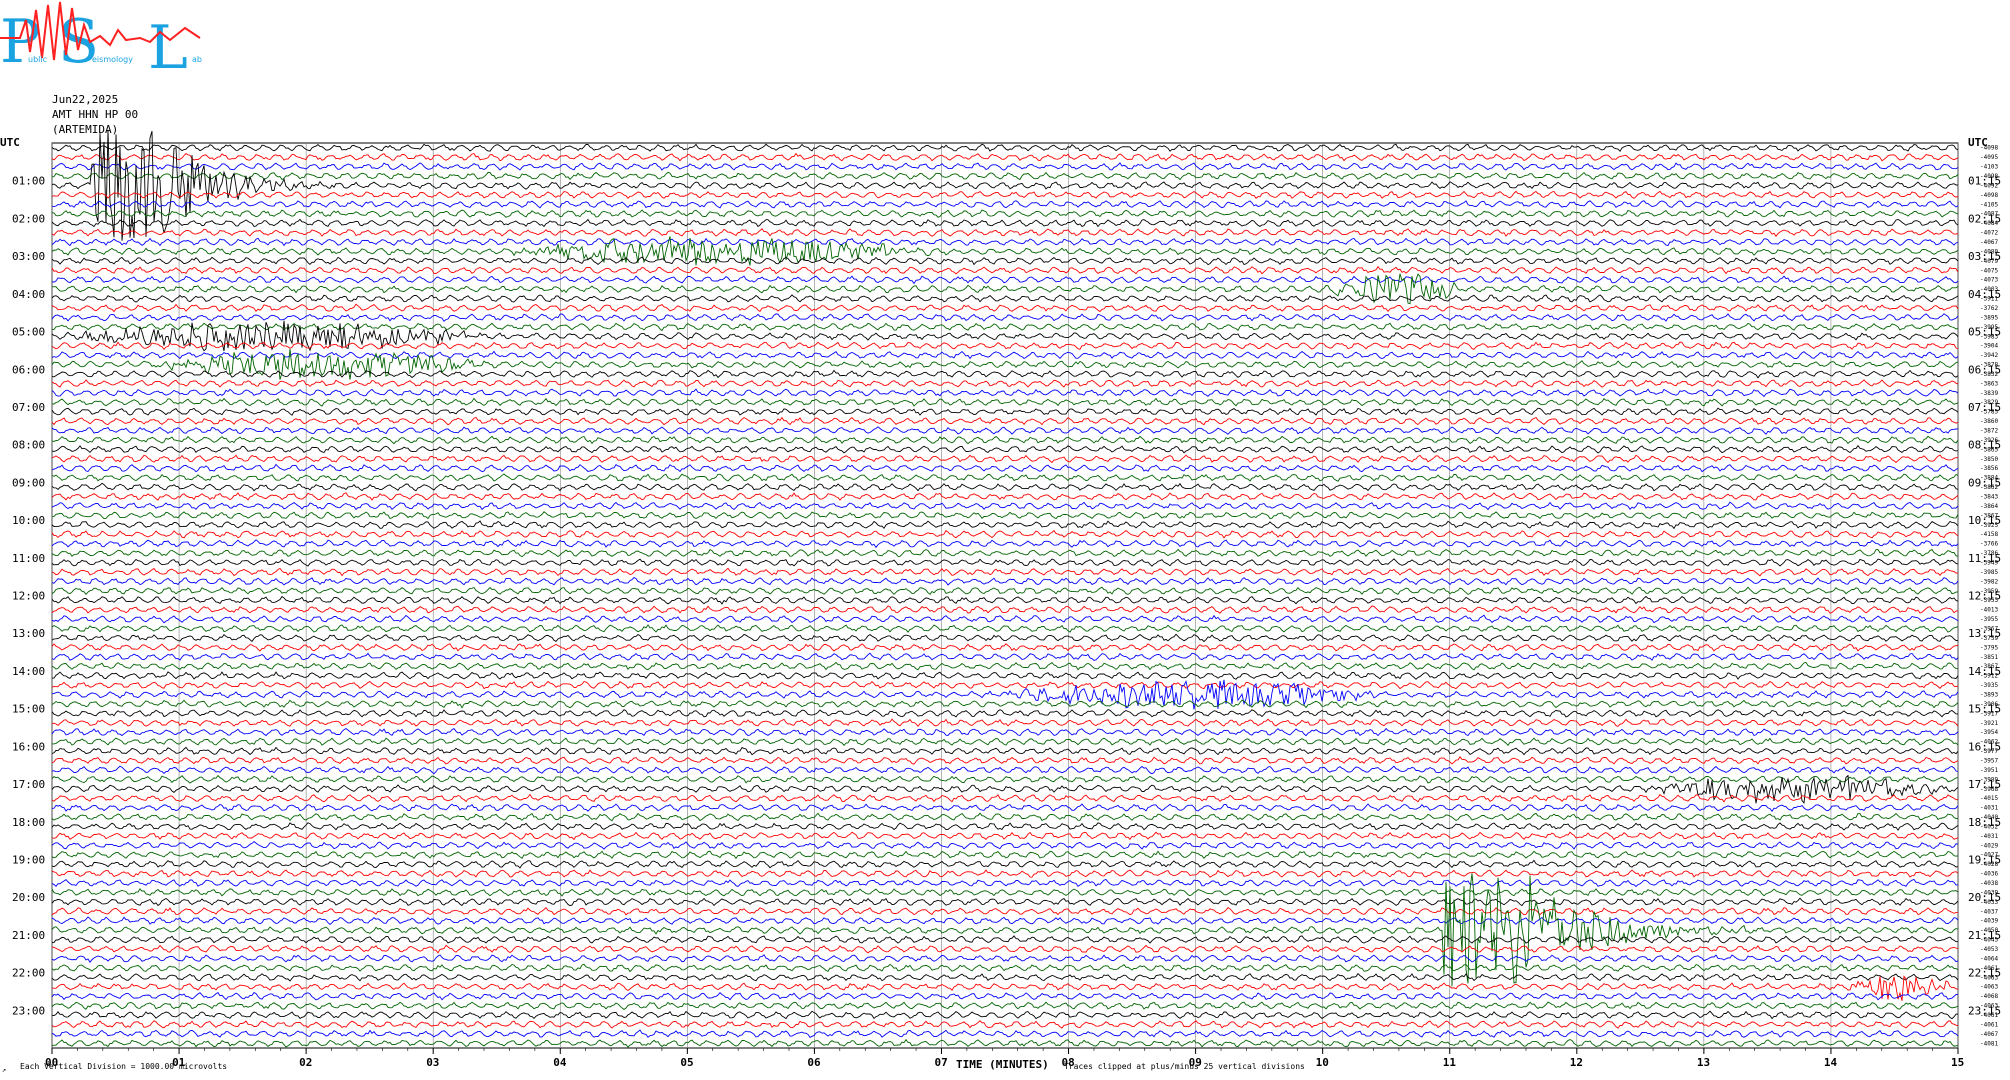 This screenshot has height=1080, width=2010. Describe the element at coordinates (1989, 657) in the screenshot. I see `trace-offset-label: -3851` at that location.